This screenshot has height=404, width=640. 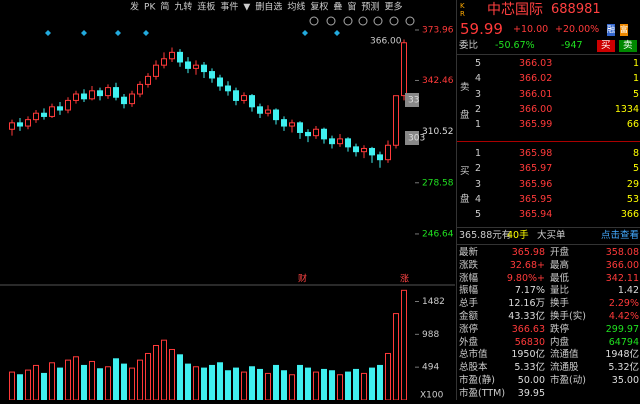 What do you see at coordinates (619, 235) in the screenshot?
I see `big-order-link: 点击查看` at bounding box center [619, 235].